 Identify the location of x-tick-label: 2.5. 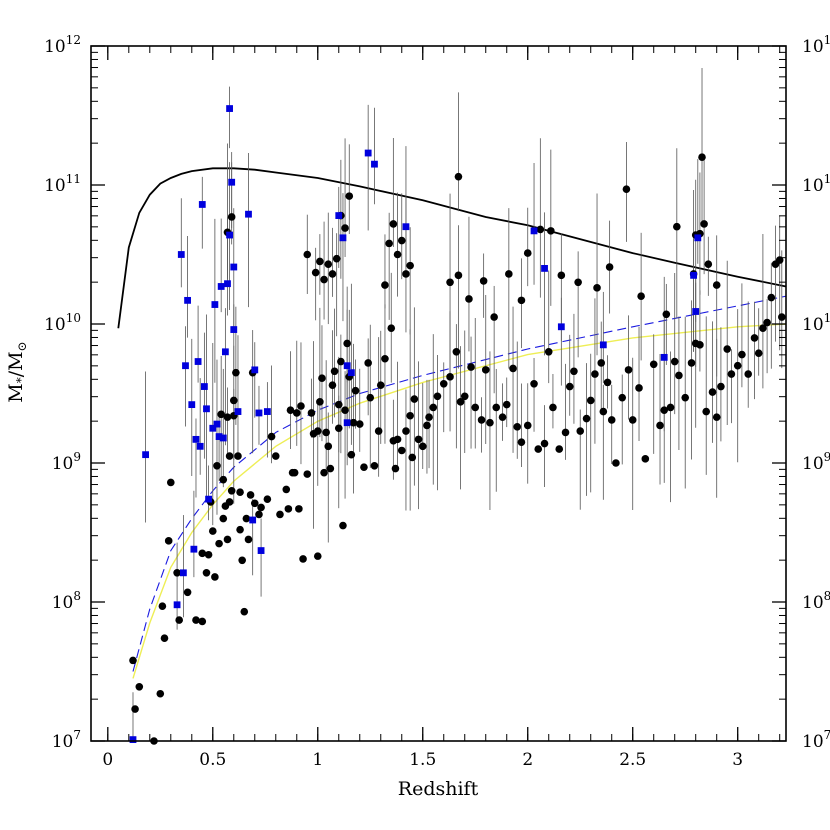
(632, 760).